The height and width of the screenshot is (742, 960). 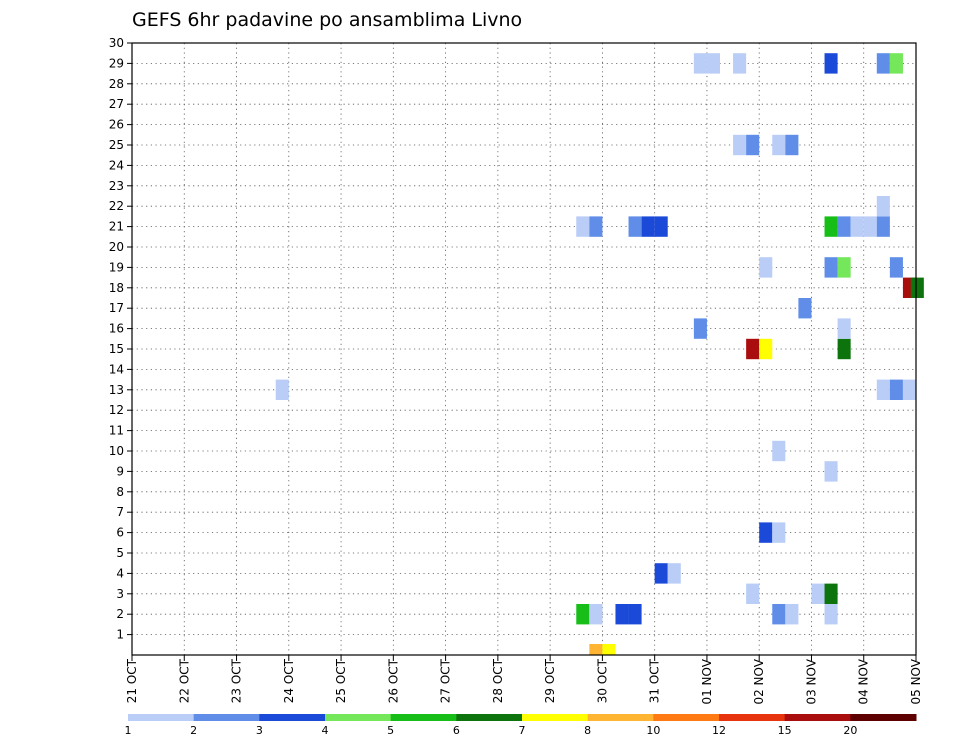 What do you see at coordinates (116, 267) in the screenshot?
I see `y-tick-label: 19` at bounding box center [116, 267].